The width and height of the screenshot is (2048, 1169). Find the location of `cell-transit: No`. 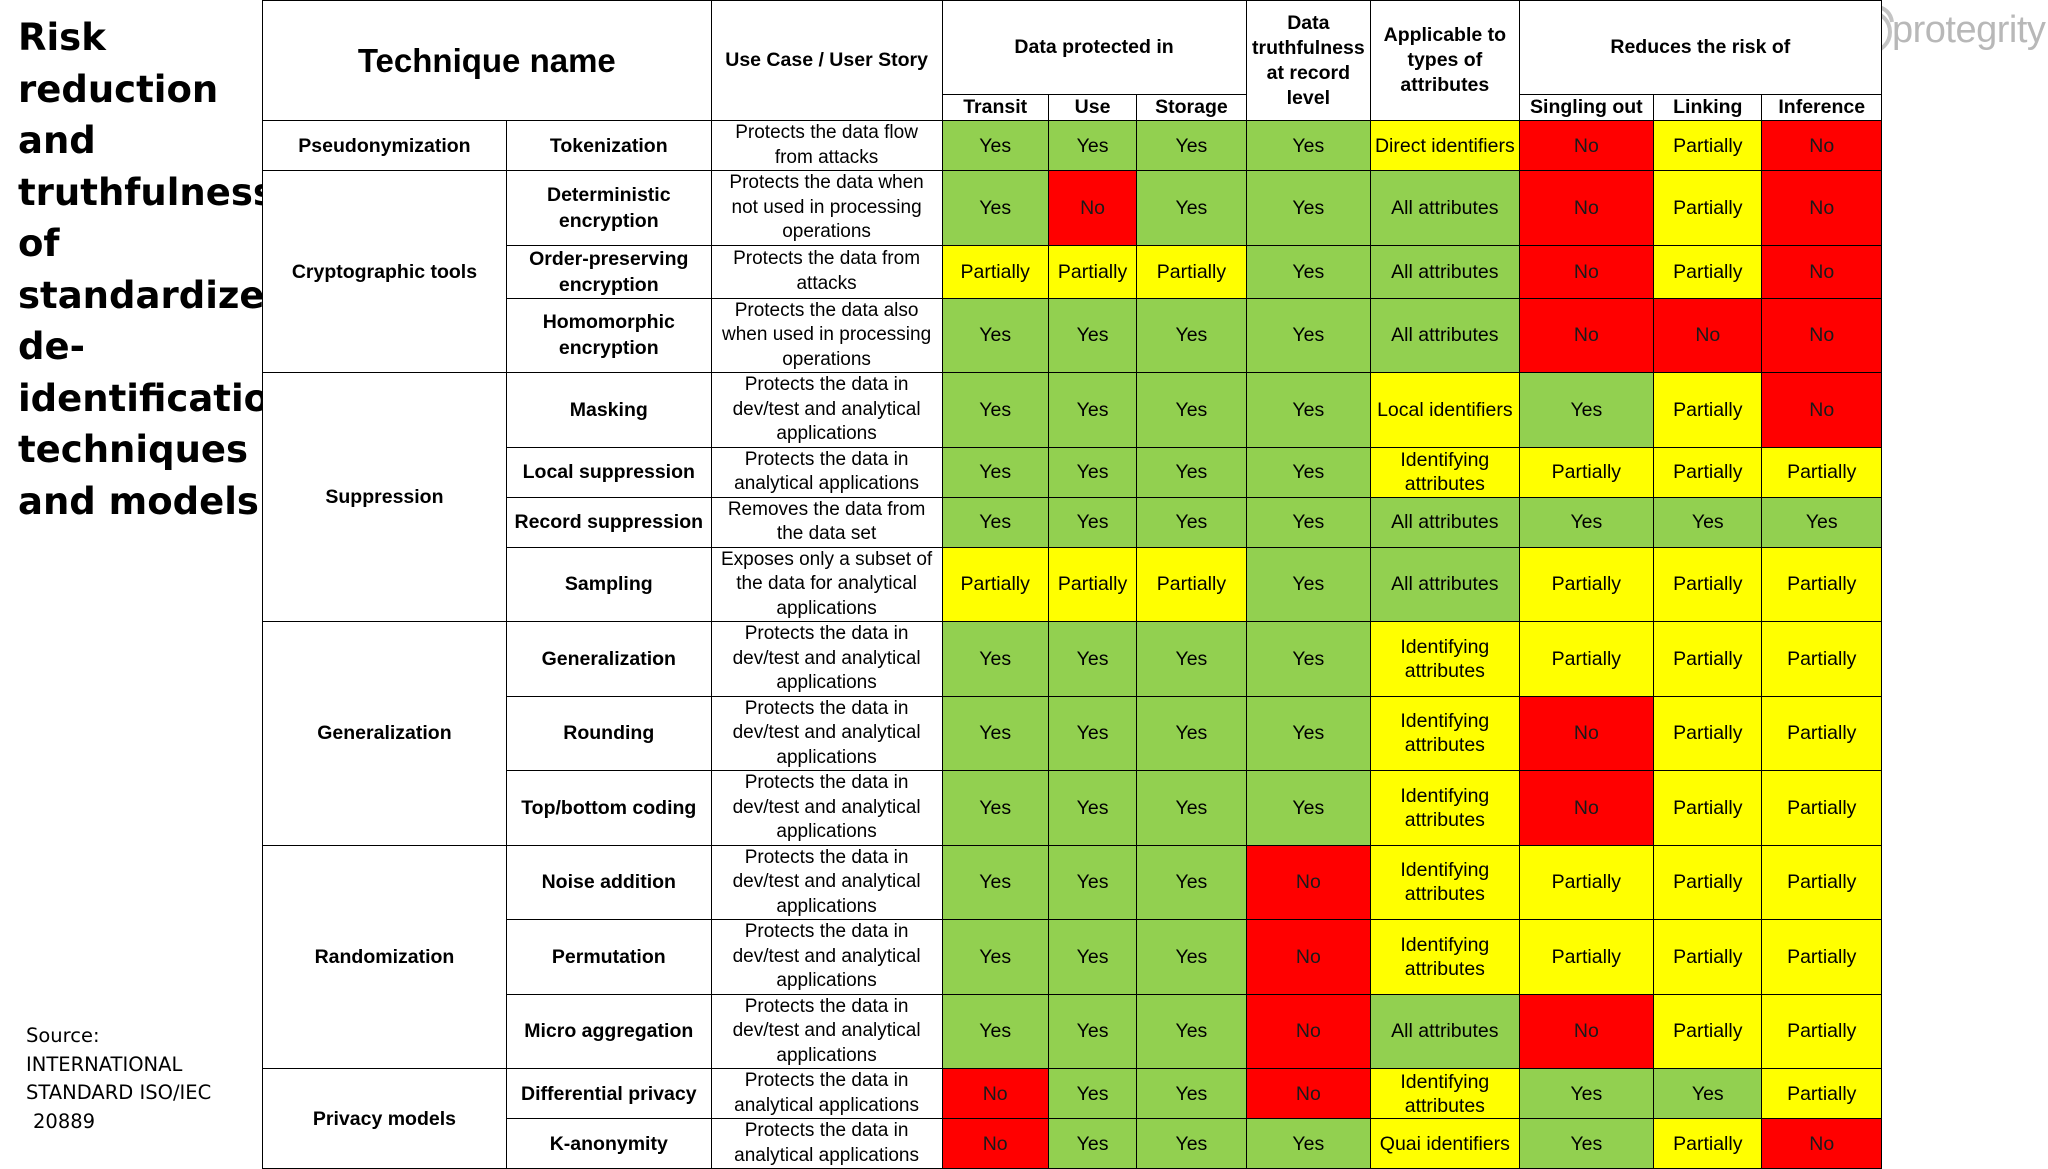

cell-transit: No is located at coordinates (995, 1093).